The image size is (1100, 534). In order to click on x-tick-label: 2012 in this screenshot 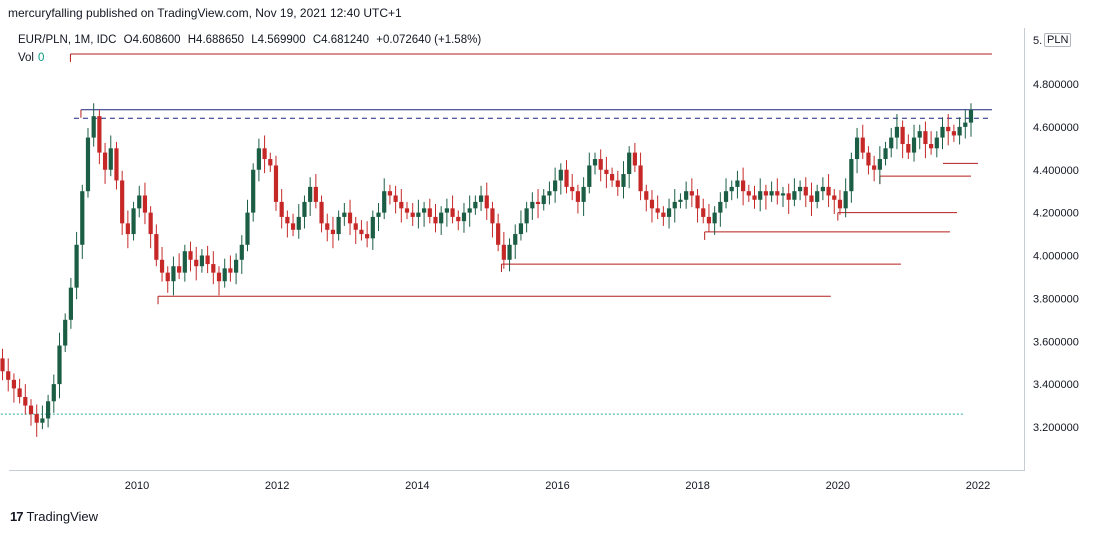, I will do `click(277, 486)`.